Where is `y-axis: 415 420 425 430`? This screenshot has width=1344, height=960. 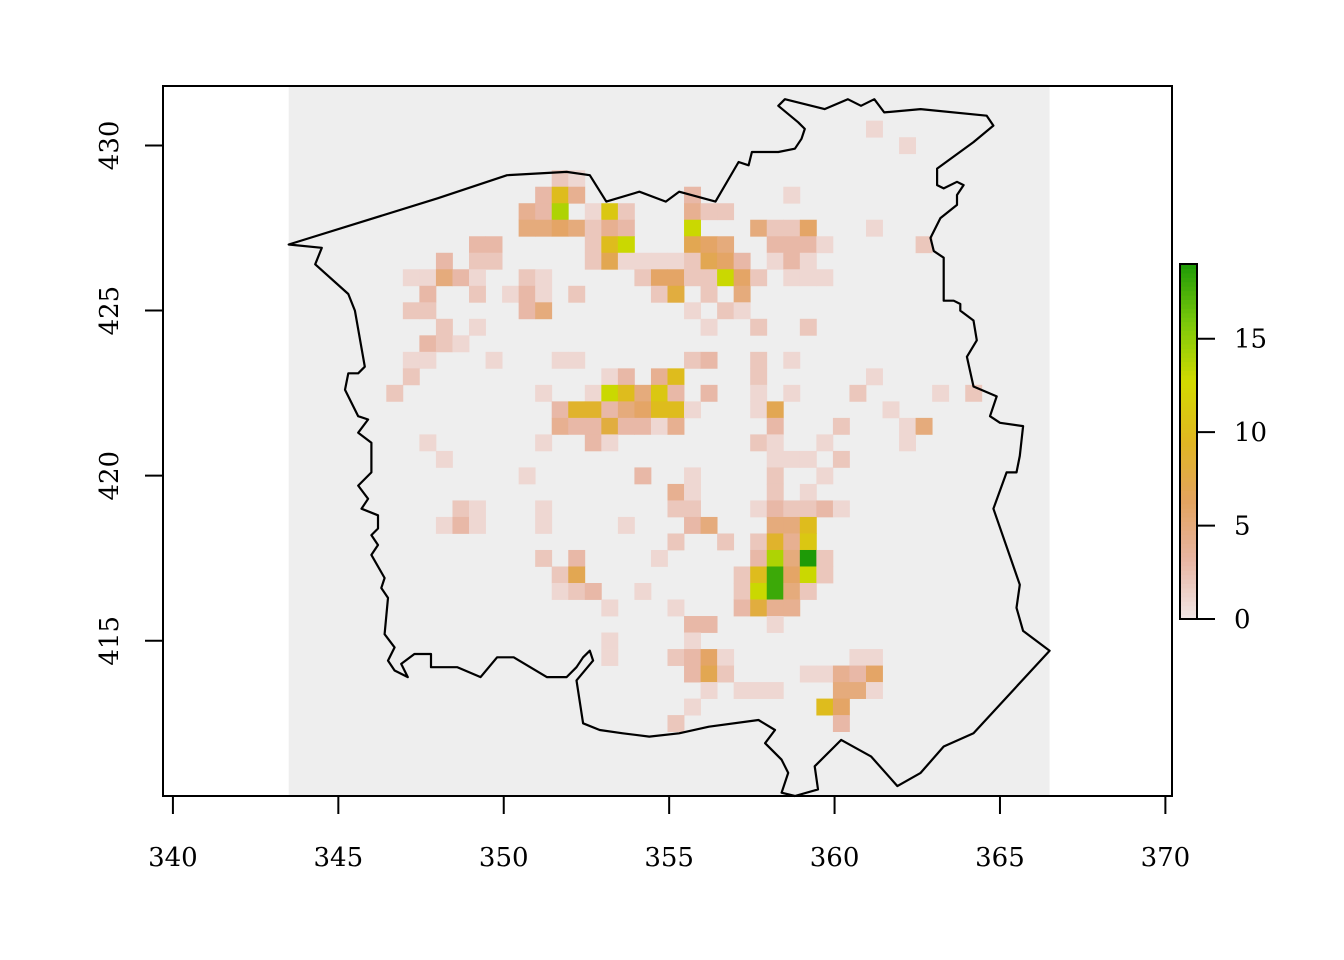
y-axis: 415 420 425 430 is located at coordinates (129, 393).